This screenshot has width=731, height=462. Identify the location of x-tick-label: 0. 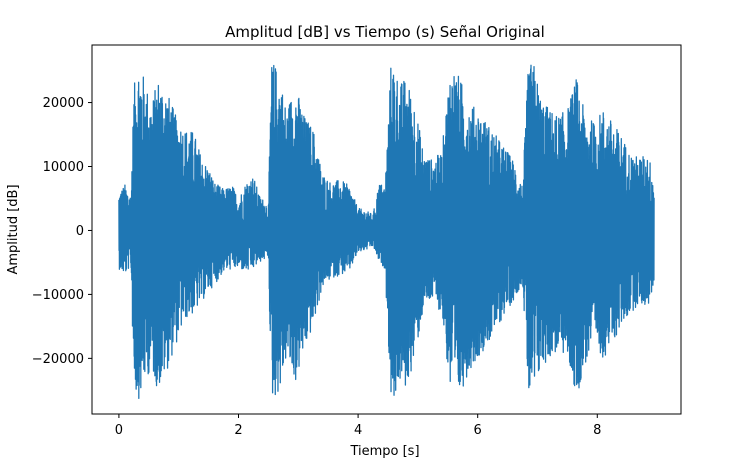
(119, 430).